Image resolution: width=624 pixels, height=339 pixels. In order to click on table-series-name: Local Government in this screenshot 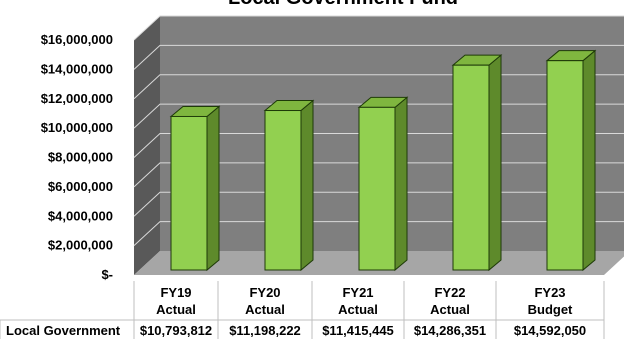, I will do `click(63, 330)`.